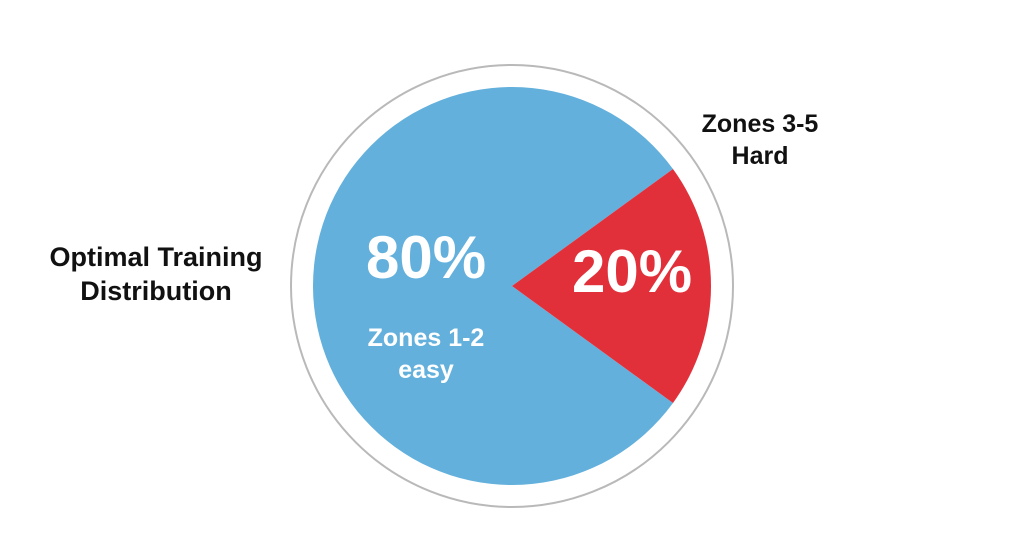 This screenshot has width=1024, height=559. What do you see at coordinates (760, 140) in the screenshot?
I see `slice-2-outside-label: Zones 3-5 Hard` at bounding box center [760, 140].